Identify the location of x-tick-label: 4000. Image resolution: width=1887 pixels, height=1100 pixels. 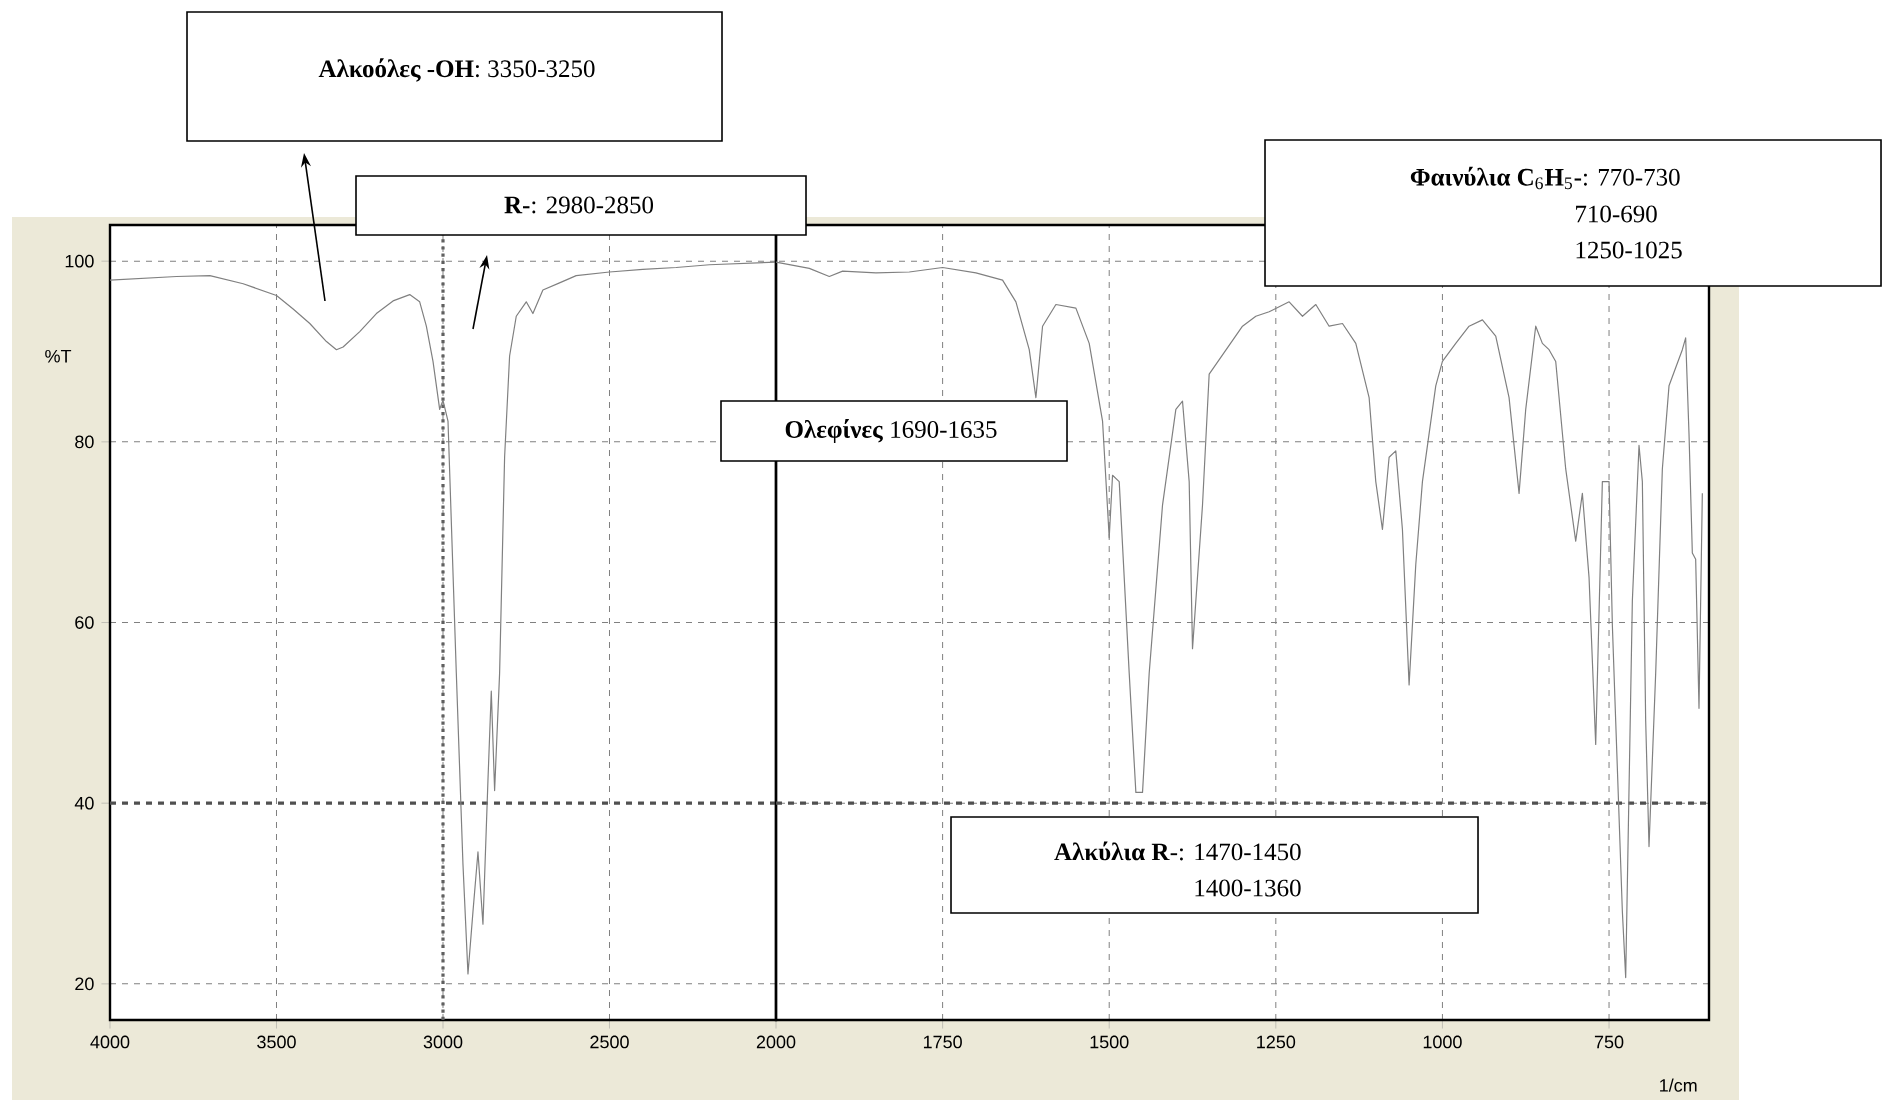
(110, 1042).